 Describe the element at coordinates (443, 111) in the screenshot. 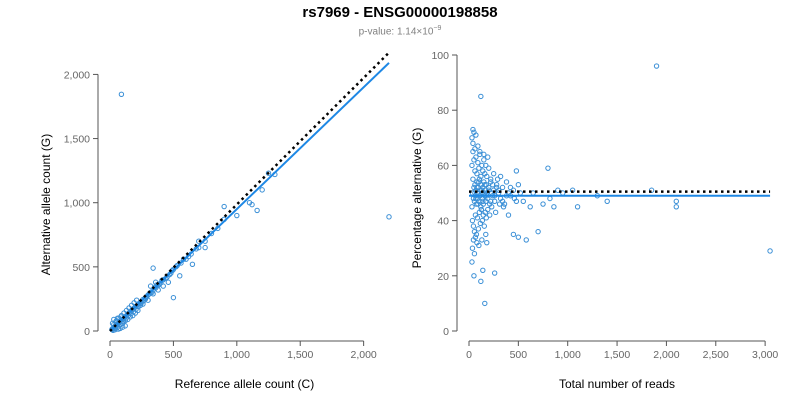

I see `y-tick-label-2: 80` at that location.